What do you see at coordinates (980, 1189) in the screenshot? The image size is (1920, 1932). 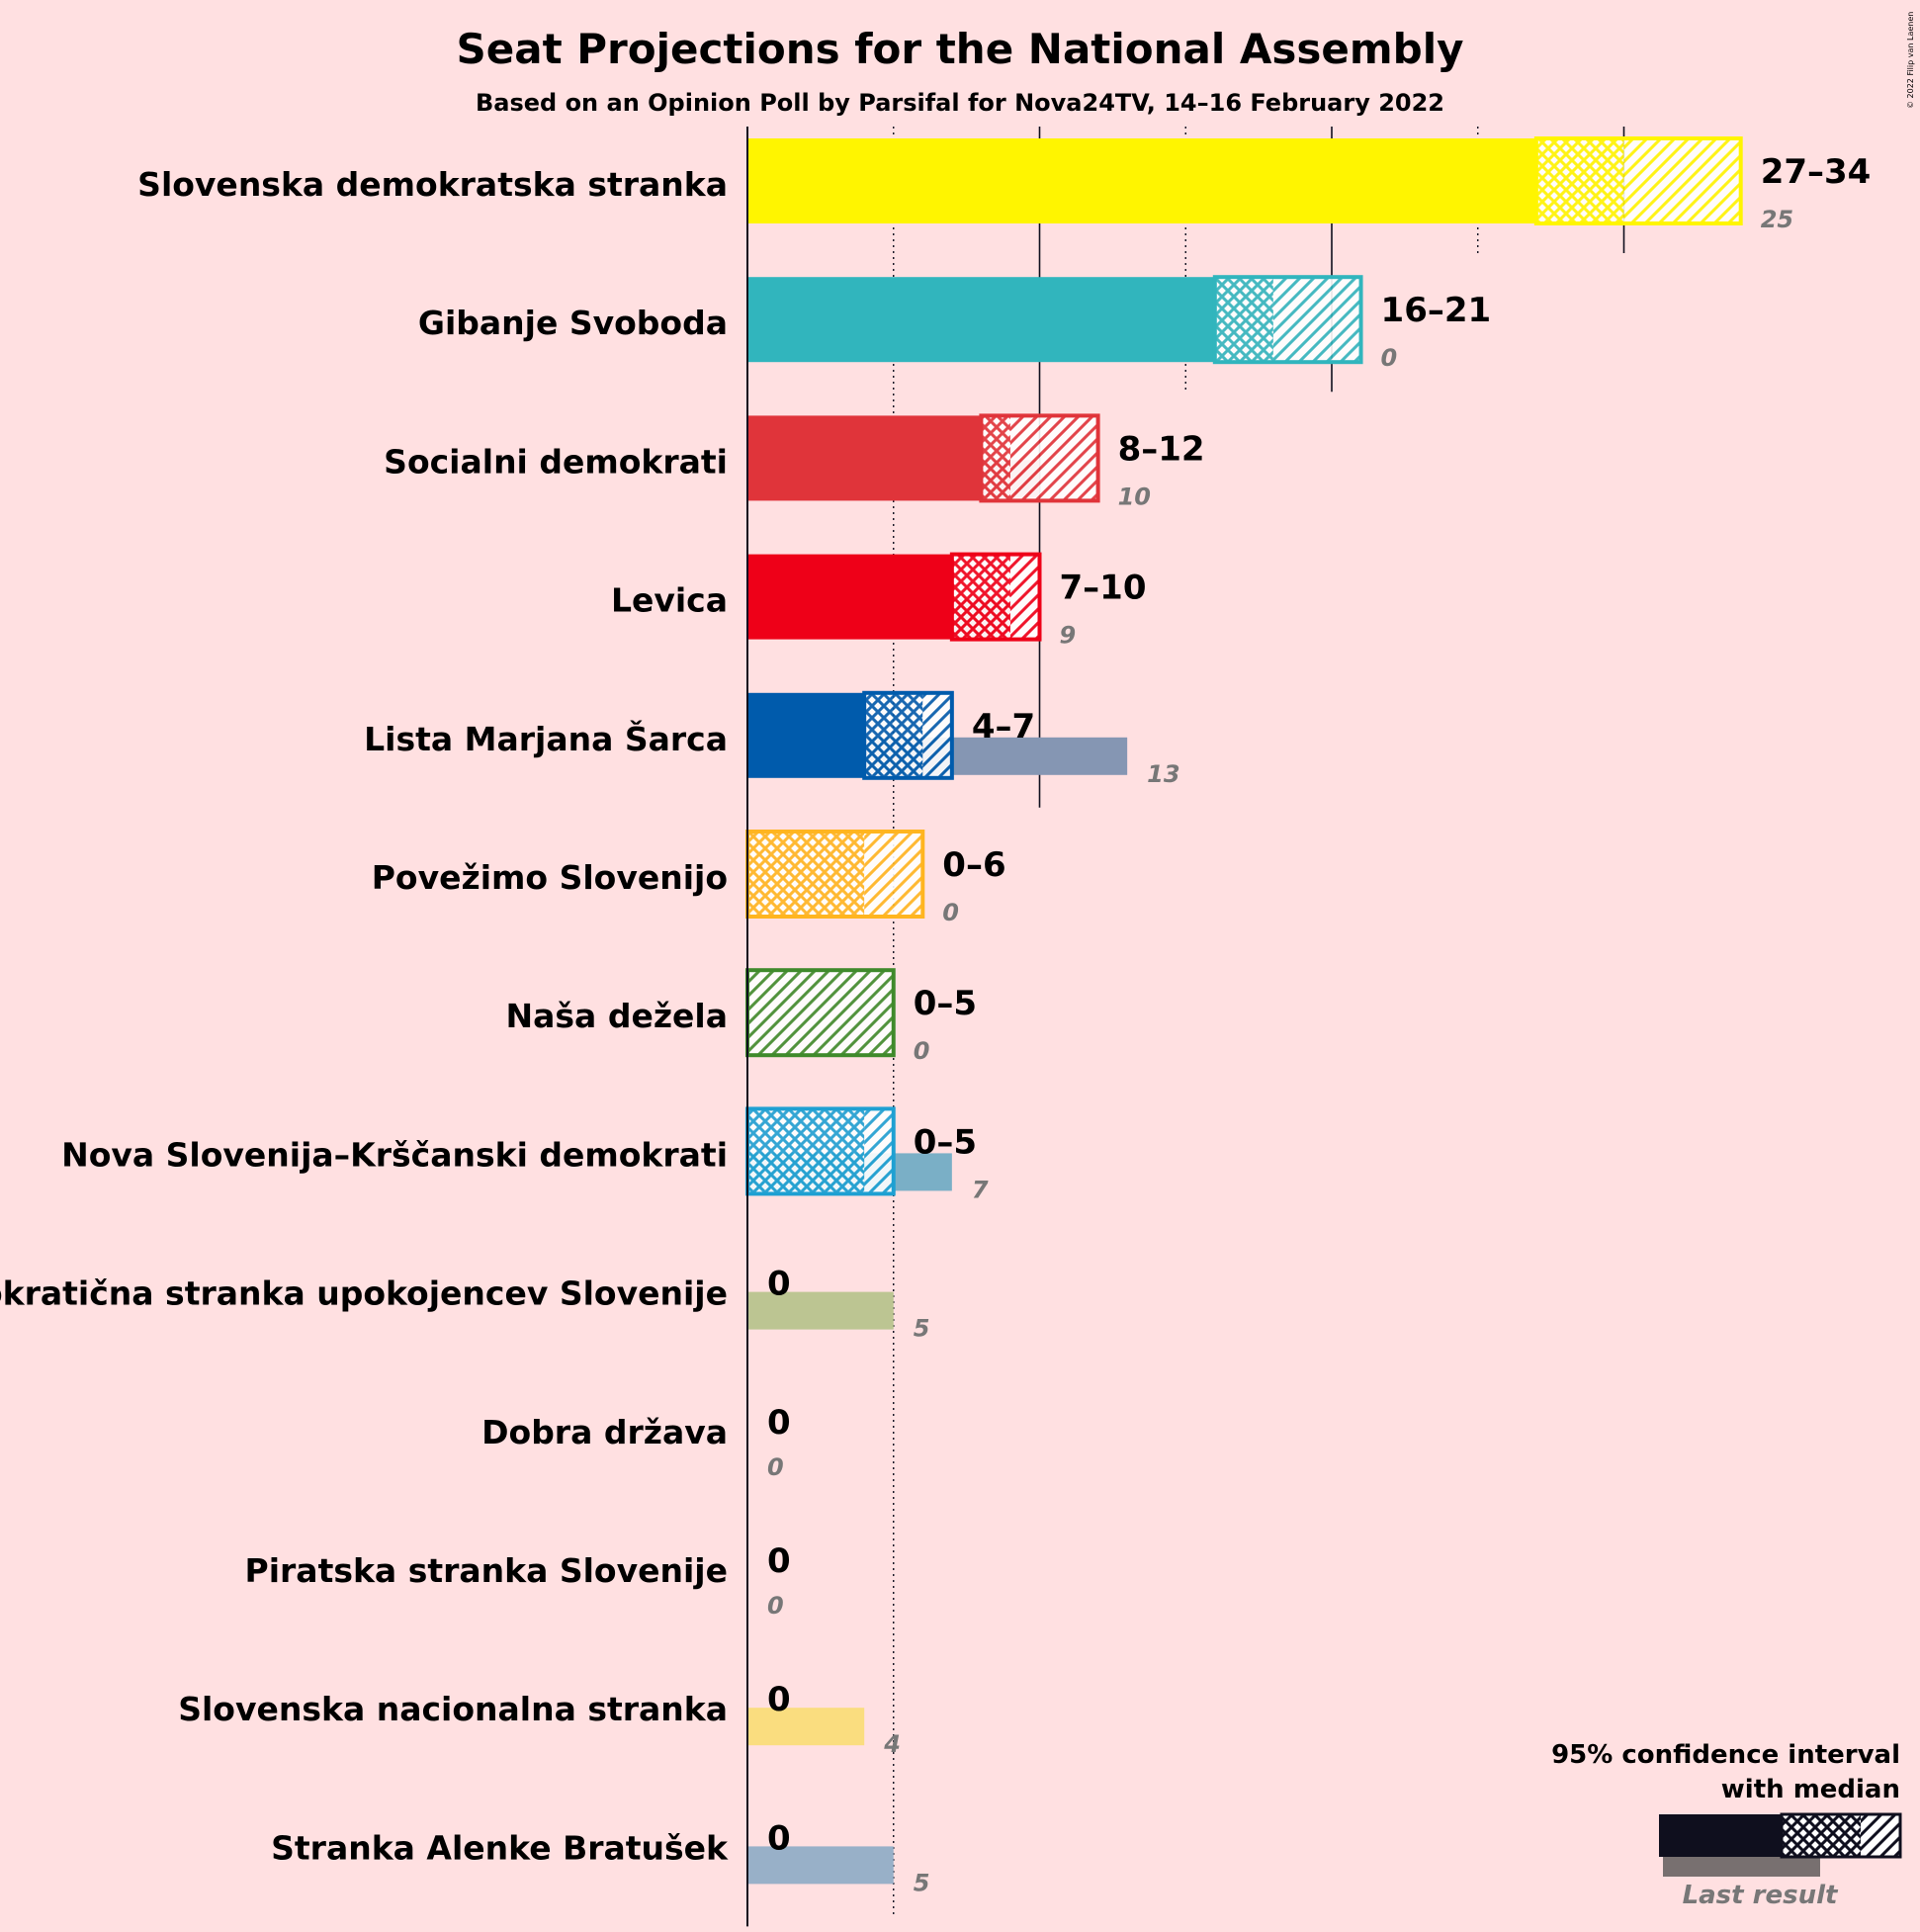 I see `last-result-label: 7` at bounding box center [980, 1189].